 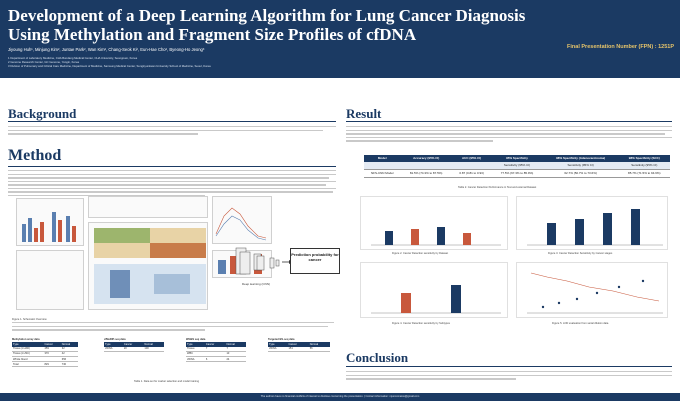 What do you see at coordinates (69, 354) in the screenshot?
I see `cell: 42` at bounding box center [69, 354].